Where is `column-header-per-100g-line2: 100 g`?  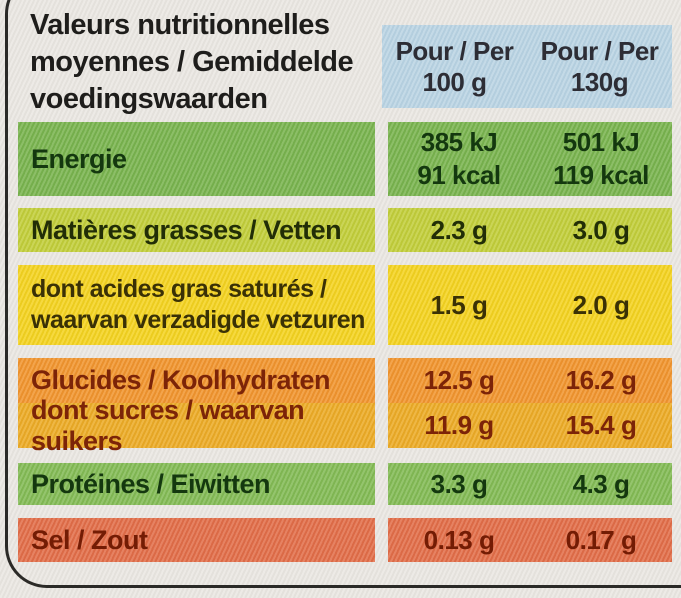
column-header-per-100g-line2: 100 g is located at coordinates (455, 81).